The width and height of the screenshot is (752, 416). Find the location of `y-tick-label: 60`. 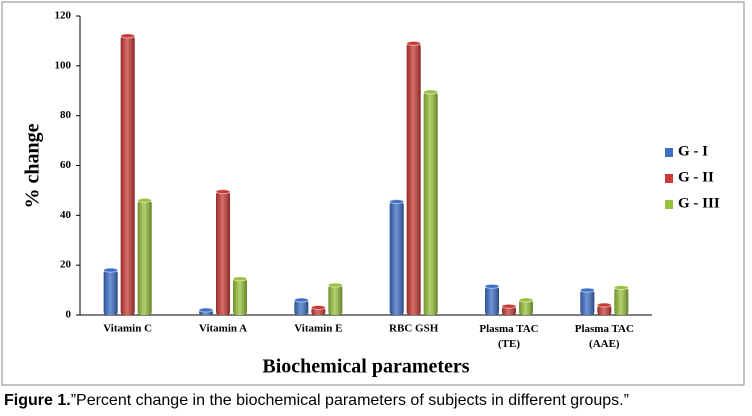

y-tick-label: 60 is located at coordinates (66, 165).